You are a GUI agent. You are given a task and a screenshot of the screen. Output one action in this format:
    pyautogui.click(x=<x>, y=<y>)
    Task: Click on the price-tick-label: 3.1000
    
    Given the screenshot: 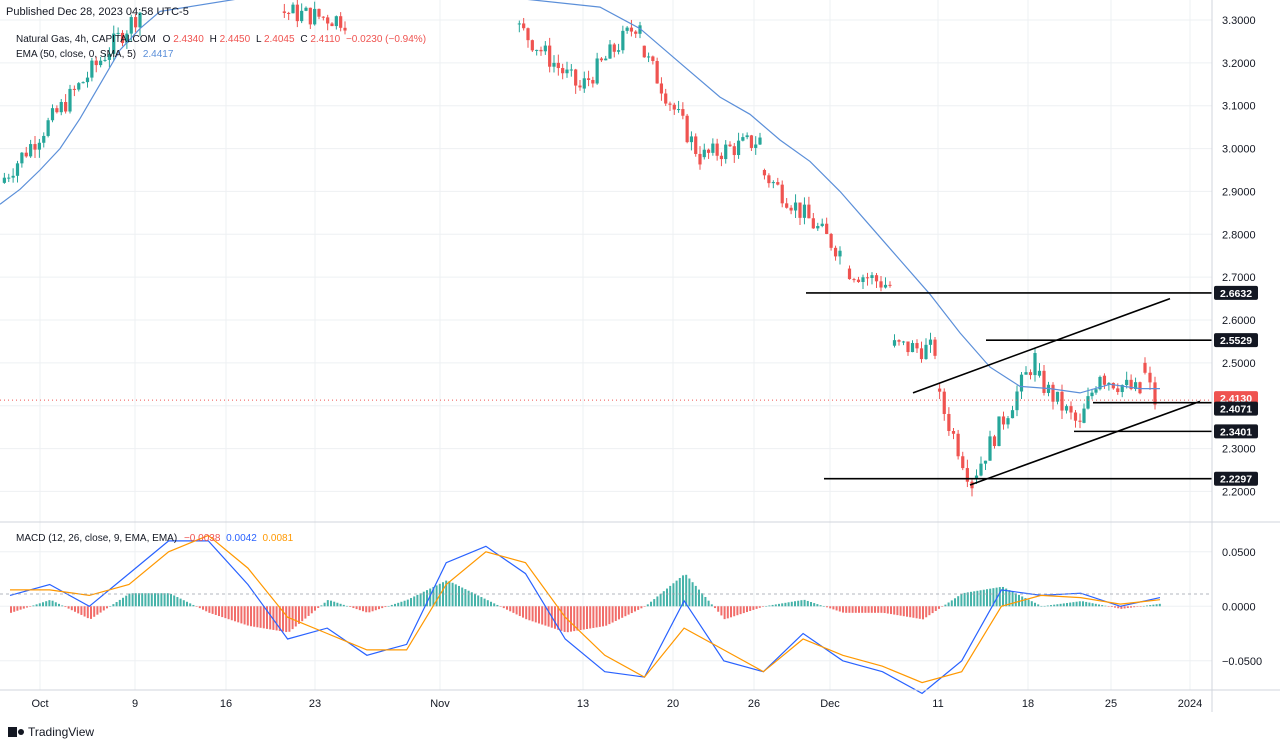 What is the action you would take?
    pyautogui.click(x=1239, y=107)
    